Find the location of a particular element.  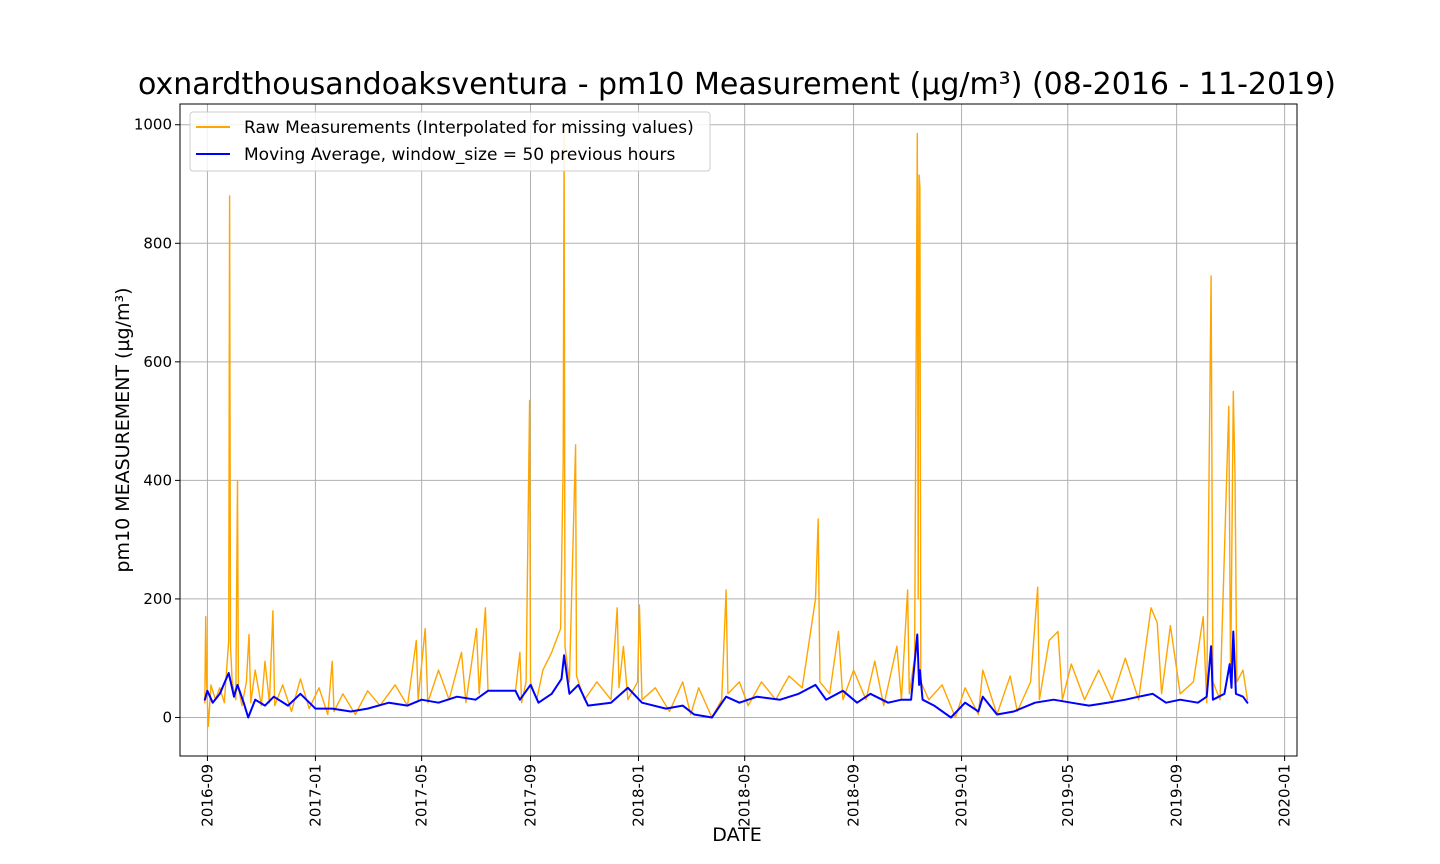

x-tick-label: 2019-05 is located at coordinates (1068, 795).